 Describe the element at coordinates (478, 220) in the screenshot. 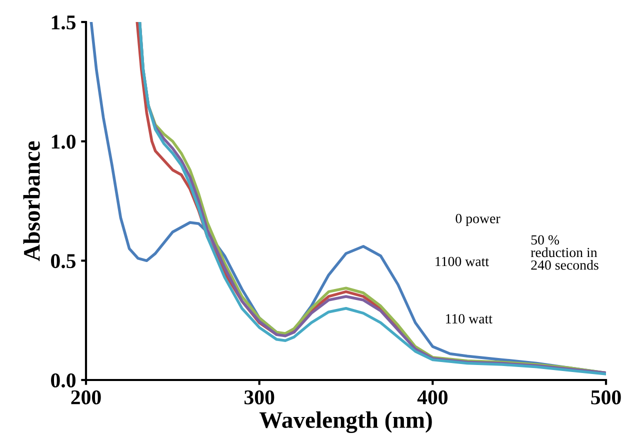

I see `annotation: 0 power` at that location.